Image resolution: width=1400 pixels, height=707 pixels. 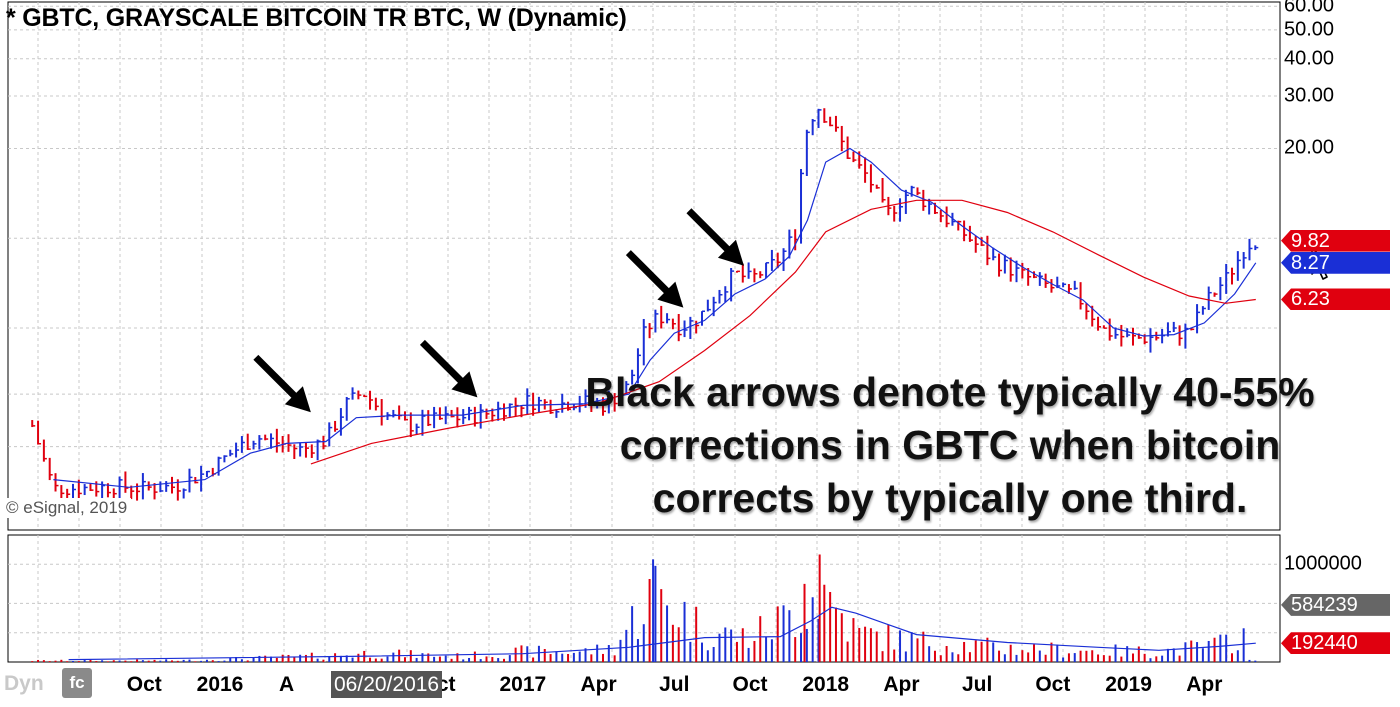 I want to click on price-value-tag: 8.27, so click(x=1335, y=262).